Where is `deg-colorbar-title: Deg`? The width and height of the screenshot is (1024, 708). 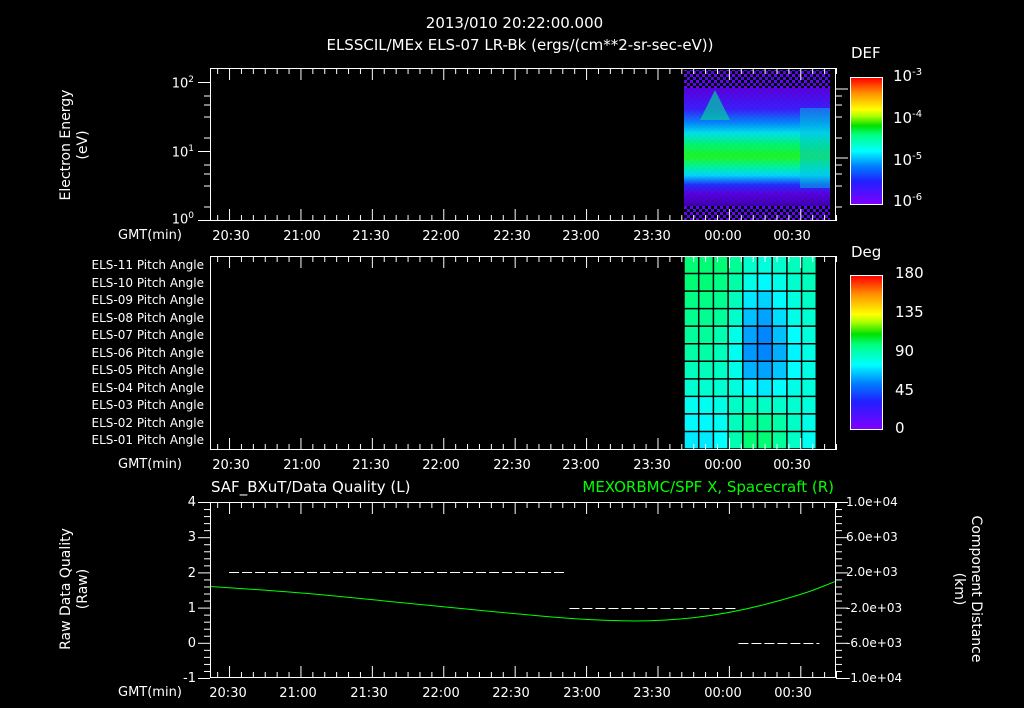 deg-colorbar-title: Deg is located at coordinates (866, 252).